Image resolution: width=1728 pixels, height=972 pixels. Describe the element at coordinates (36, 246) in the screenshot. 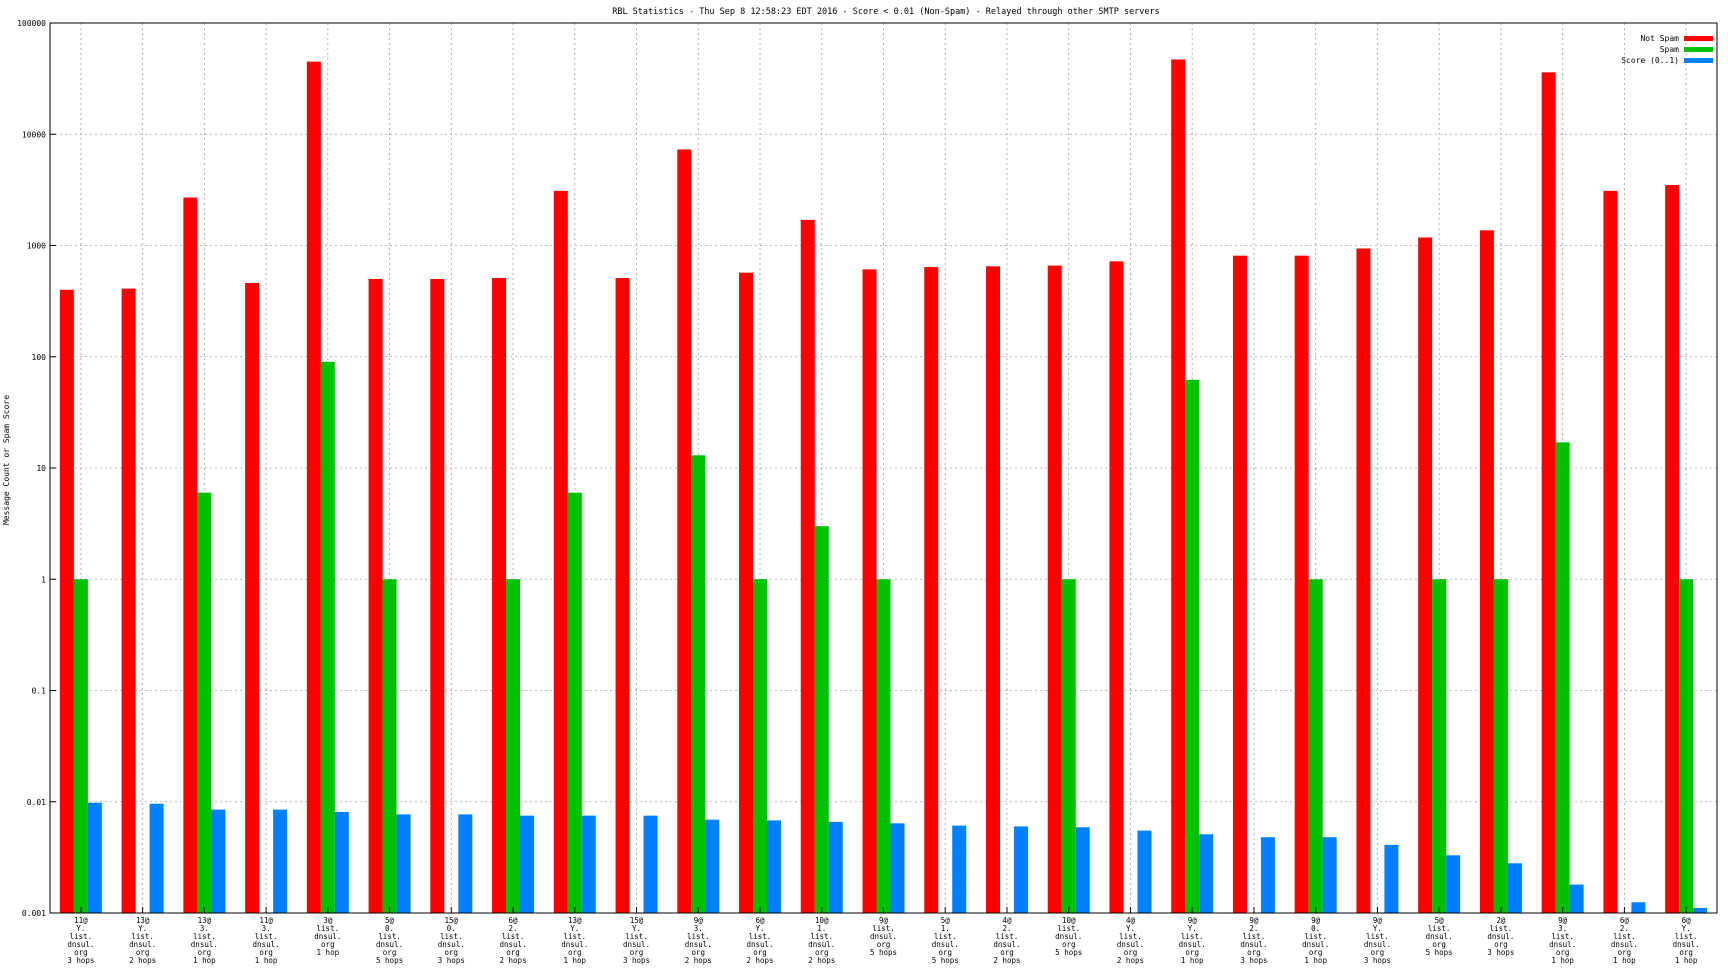

I see `y-tick-label: 1000` at that location.